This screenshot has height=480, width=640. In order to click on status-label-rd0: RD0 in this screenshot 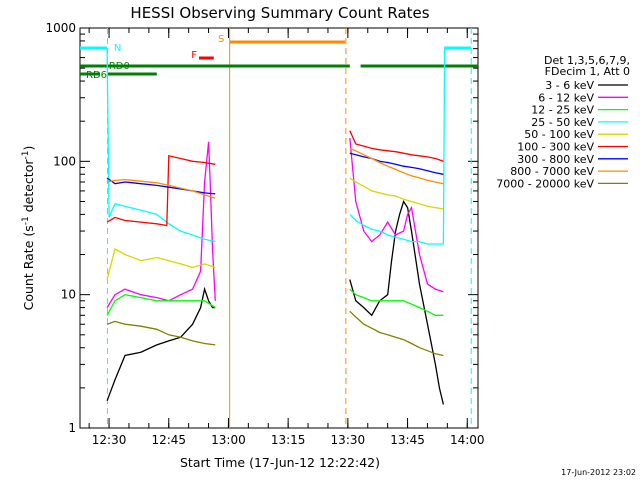, I will do `click(119, 66)`.